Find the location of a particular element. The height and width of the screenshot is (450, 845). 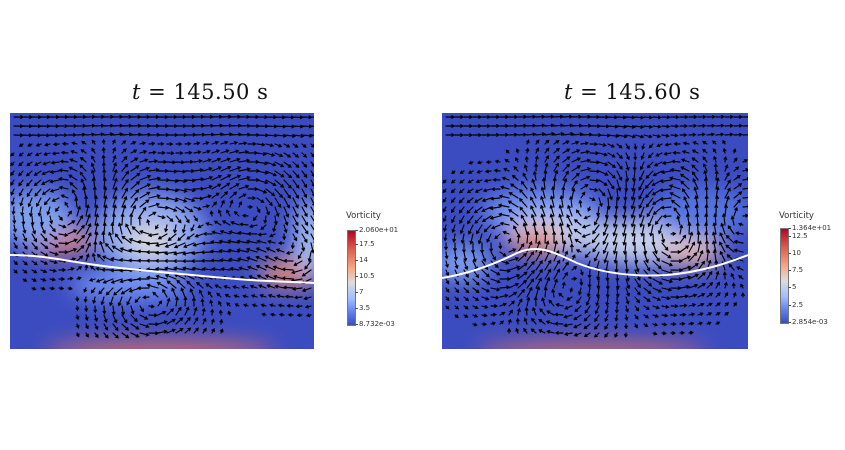

panel-right-title: t = 145.60 s is located at coordinates (632, 95).